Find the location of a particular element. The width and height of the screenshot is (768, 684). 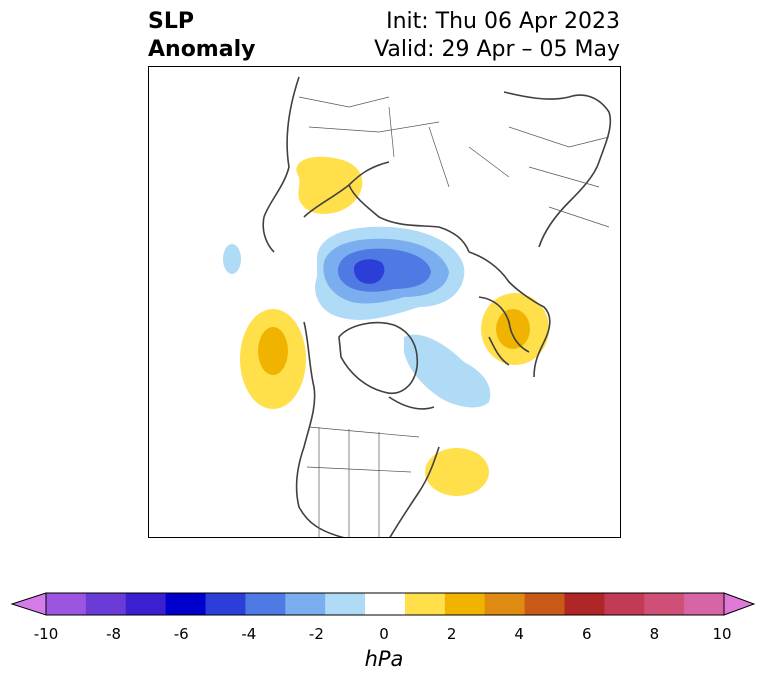

title-type: Anomaly is located at coordinates (202, 49).